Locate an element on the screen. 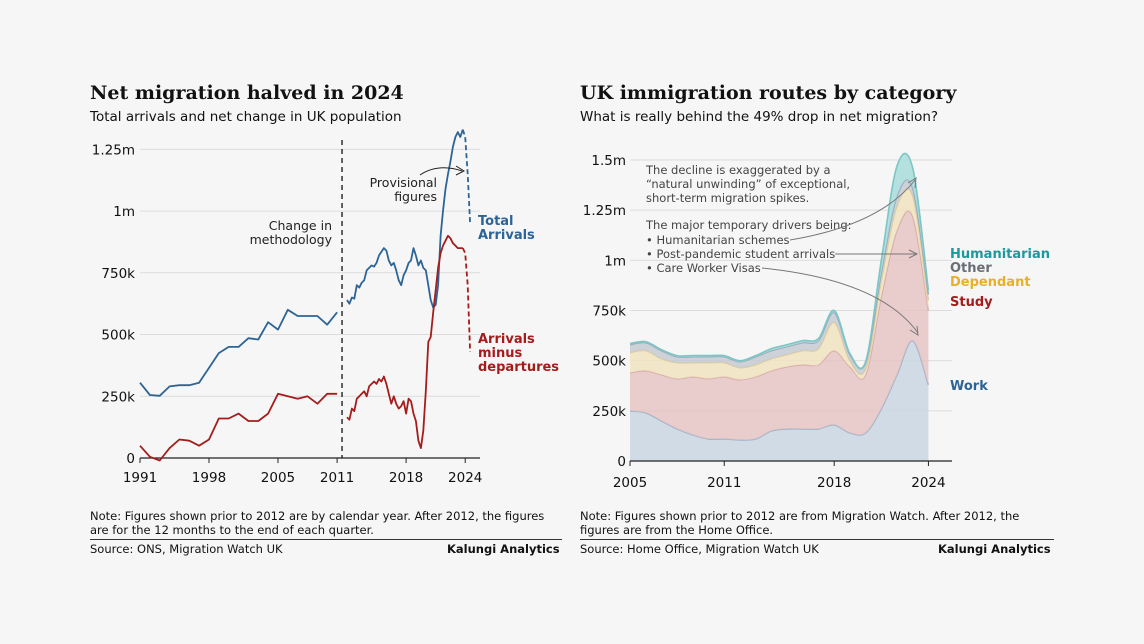  left-x-tick-label: 1991 is located at coordinates (140, 478).